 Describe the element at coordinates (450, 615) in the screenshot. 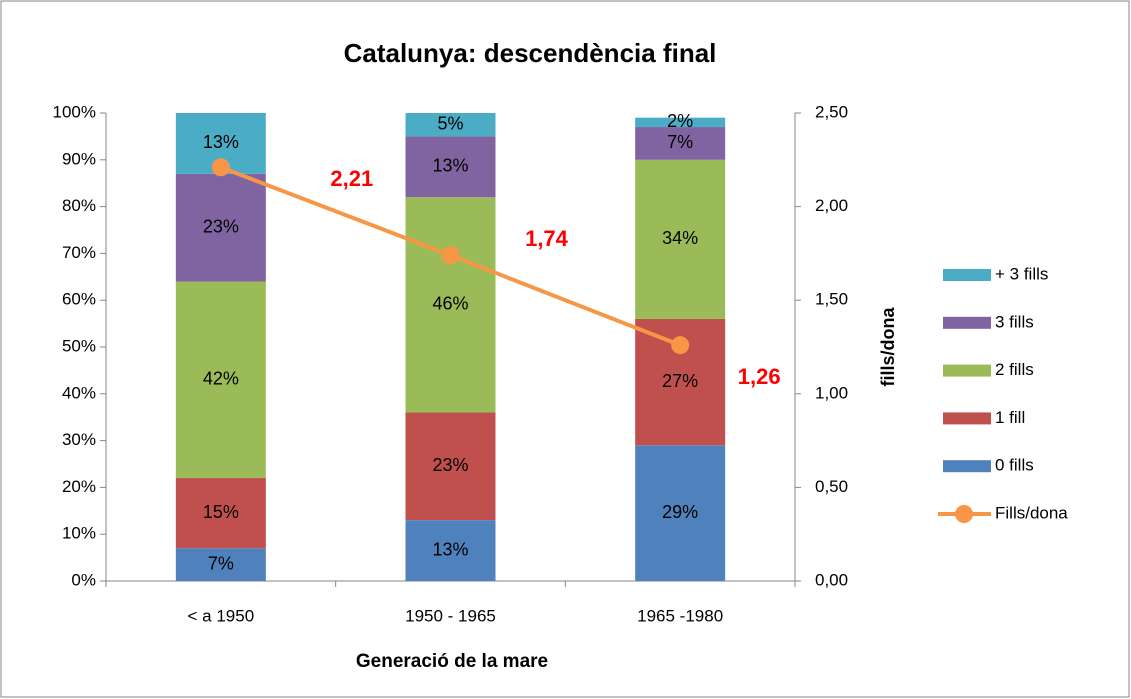

I see `x-tick-label: 1950 - 1965` at that location.